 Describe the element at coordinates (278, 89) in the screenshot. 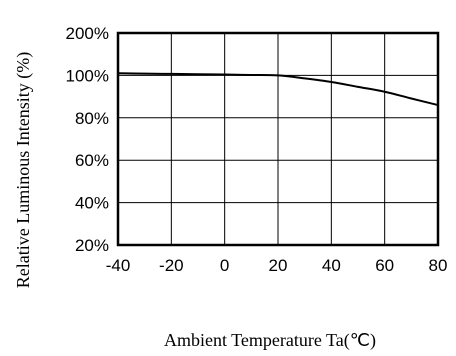

I see `series-line` at that location.